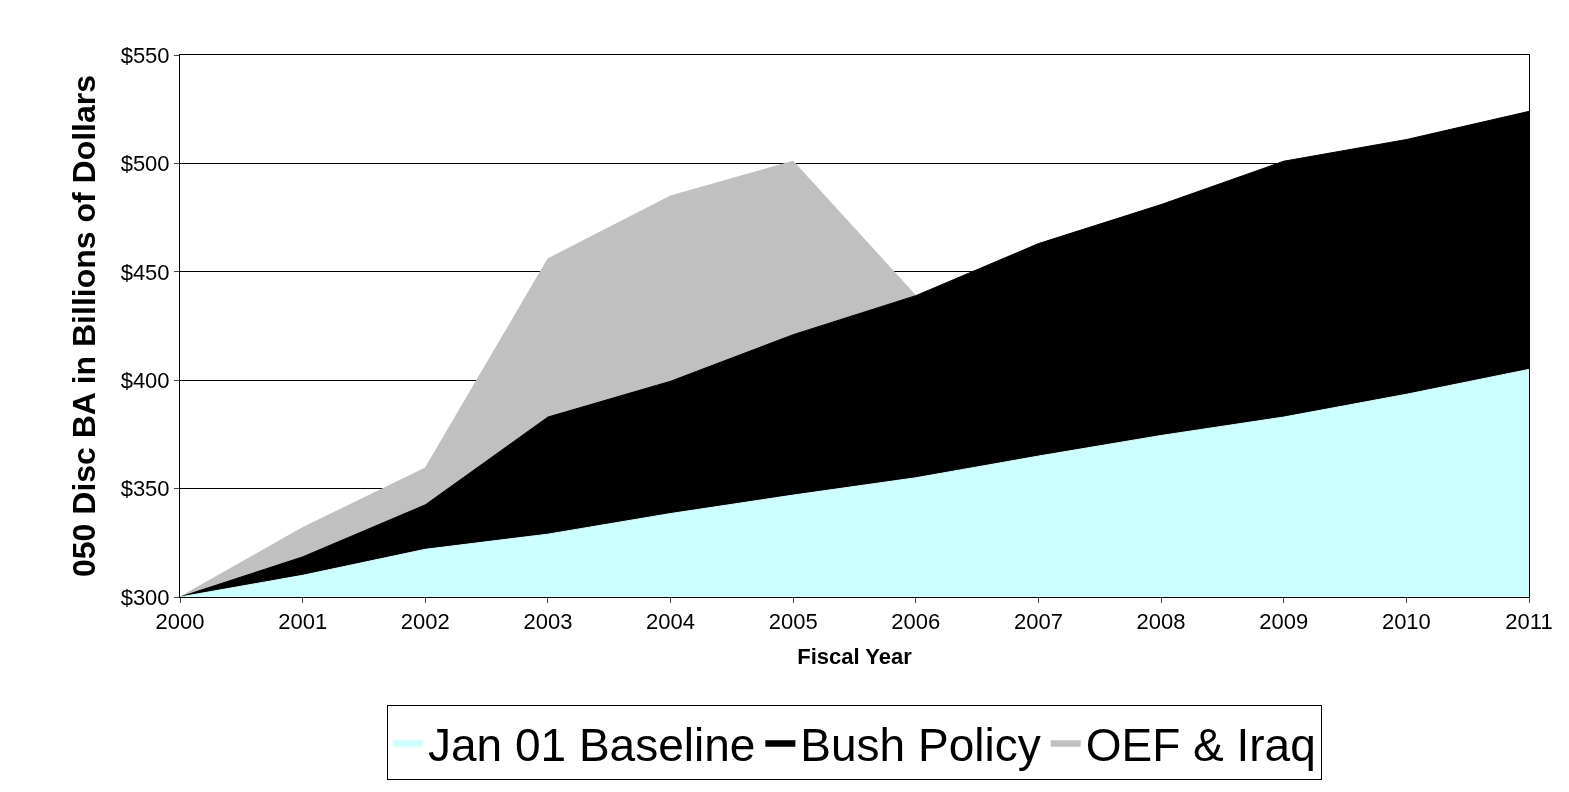  I want to click on x-tick-label: 2009, so click(1284, 622).